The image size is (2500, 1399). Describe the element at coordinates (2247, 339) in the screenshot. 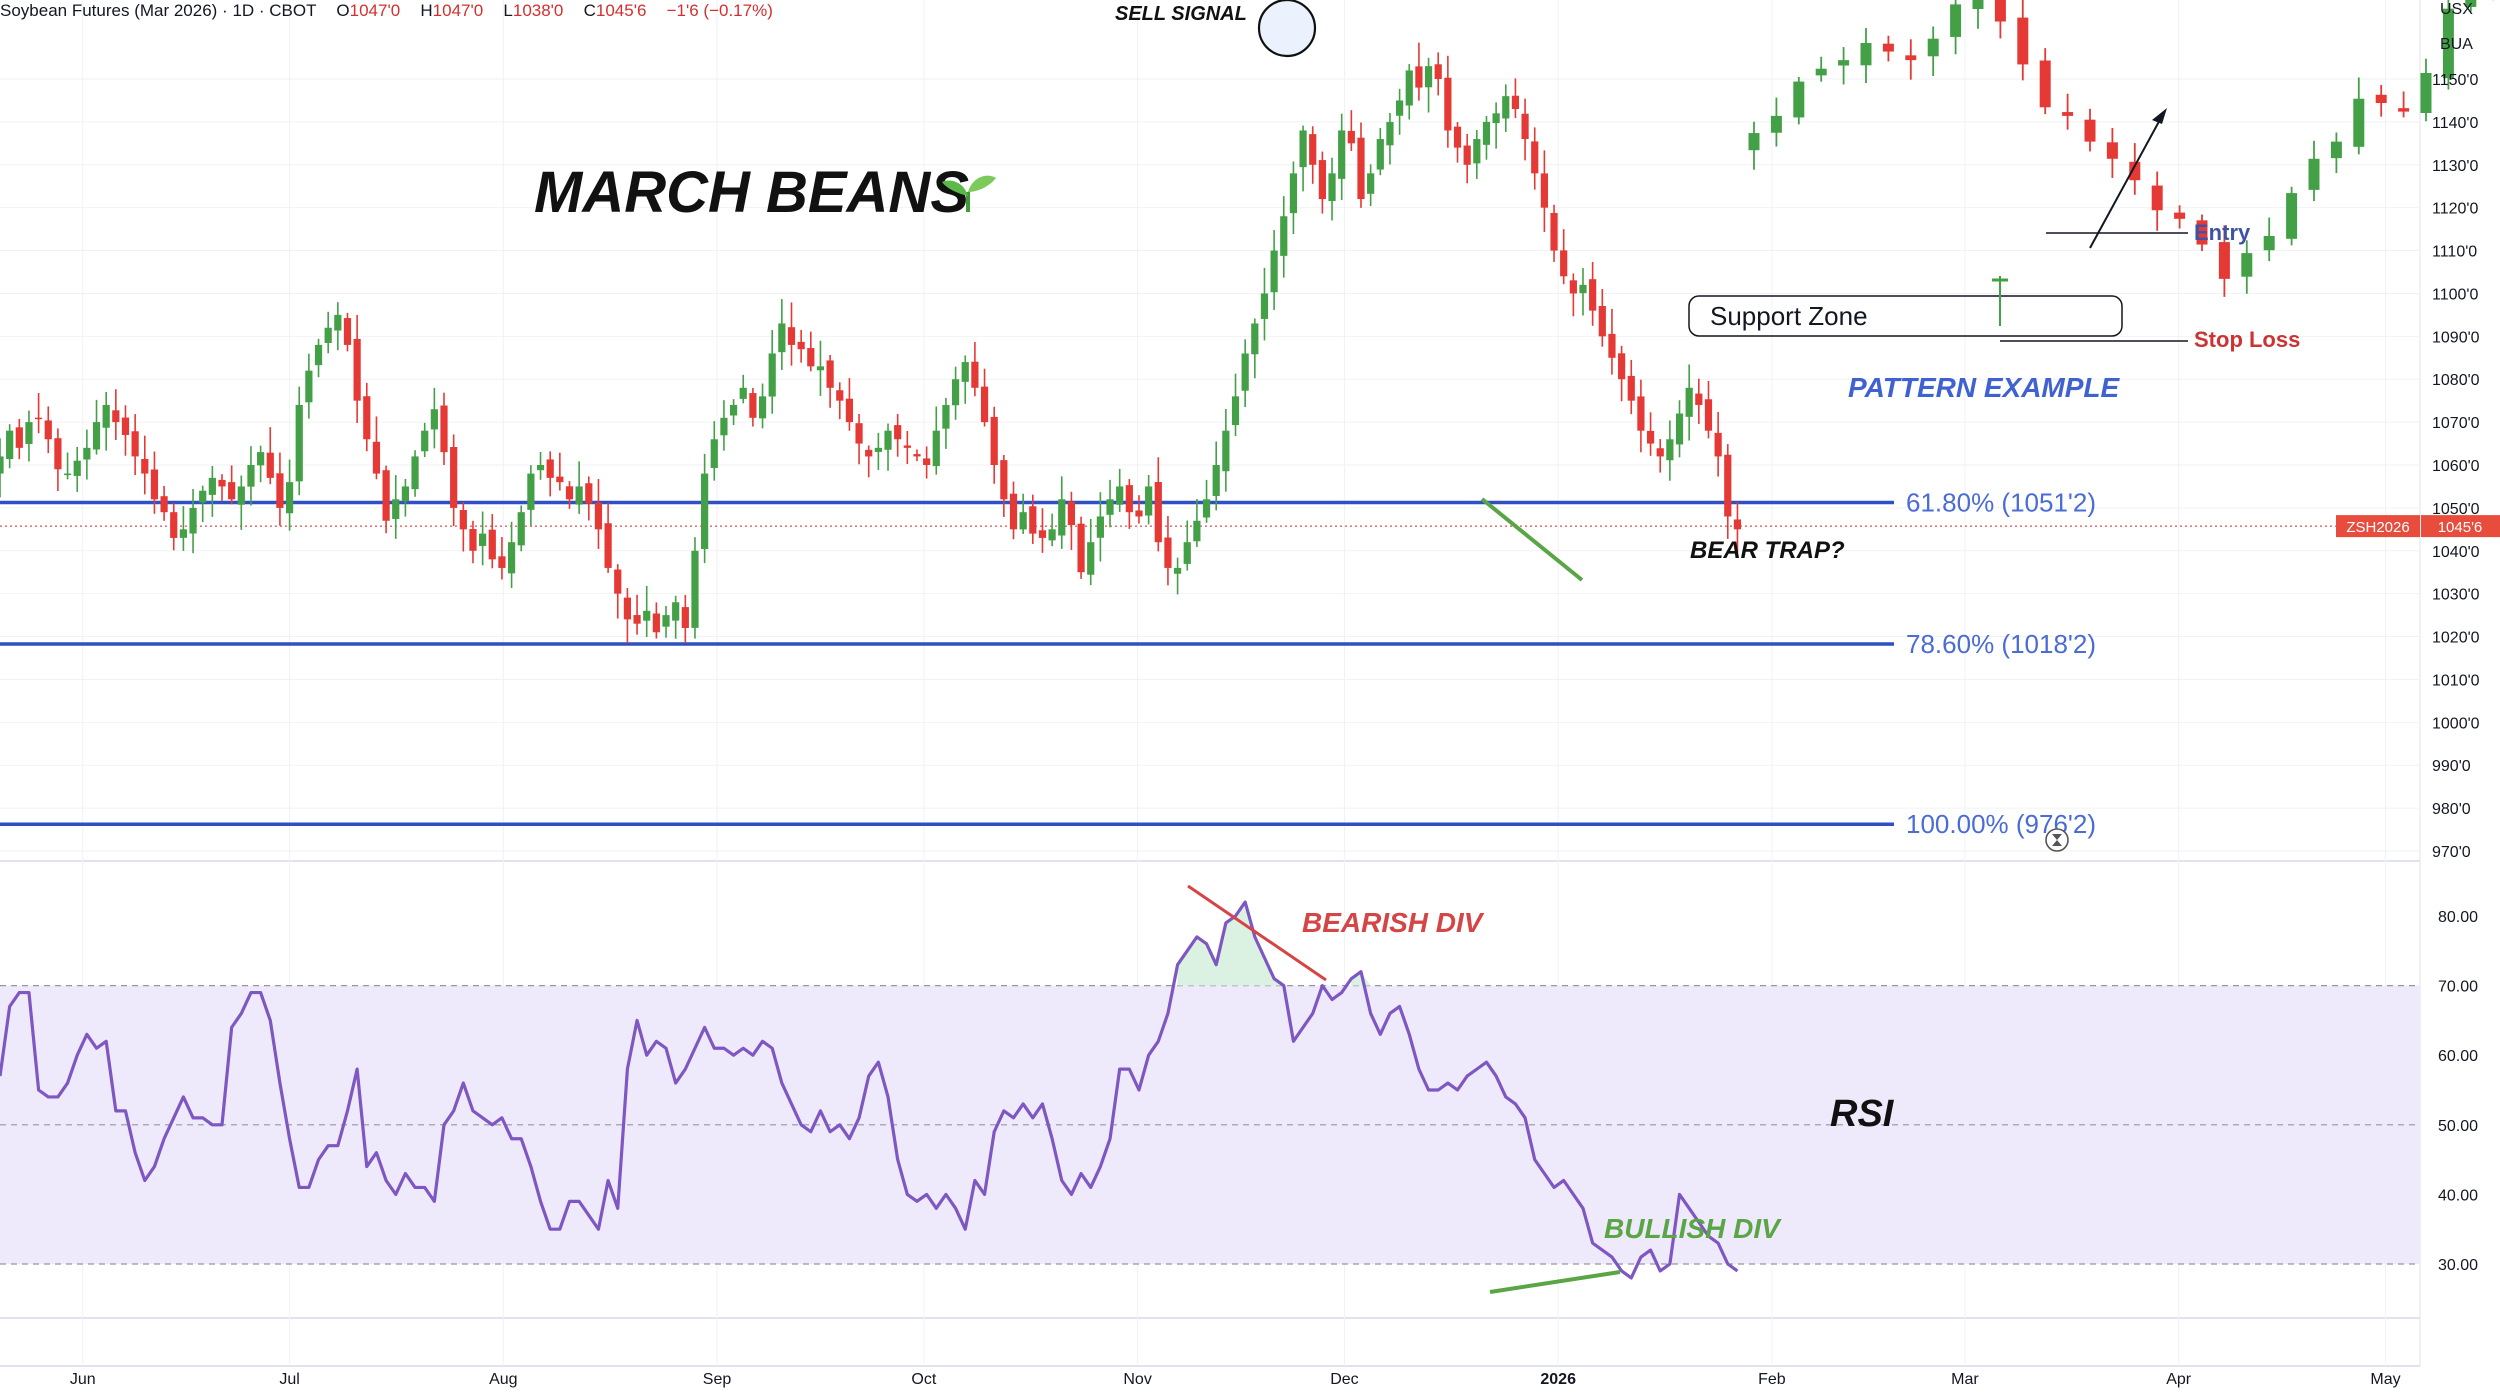

I see `stop-loss-label: Stop Loss` at that location.